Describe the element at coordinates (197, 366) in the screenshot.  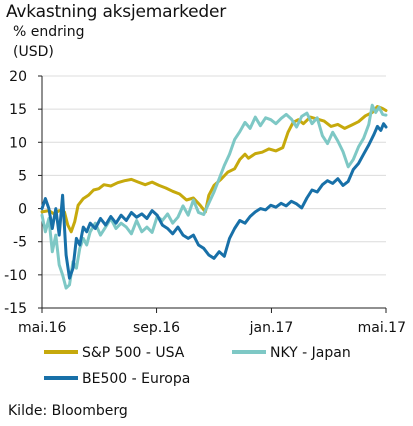
I see `legend: S&P 500 - USA NKY - Japan BE500 - Europa` at that location.